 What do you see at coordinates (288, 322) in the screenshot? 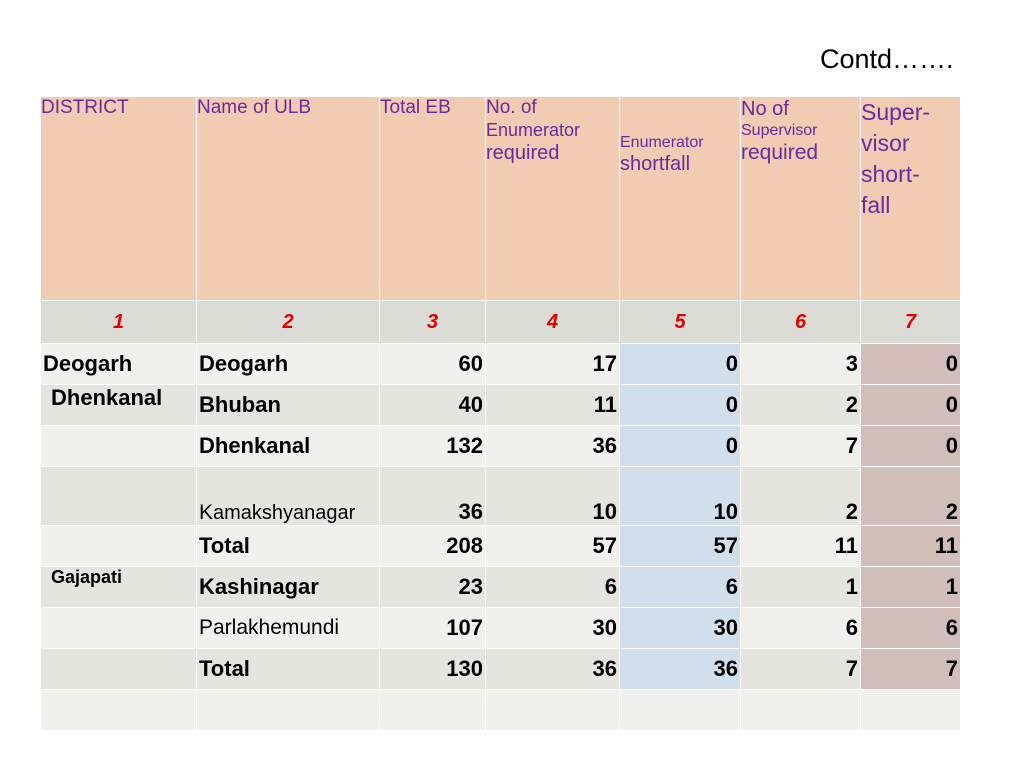
I see `column-number: 2` at bounding box center [288, 322].